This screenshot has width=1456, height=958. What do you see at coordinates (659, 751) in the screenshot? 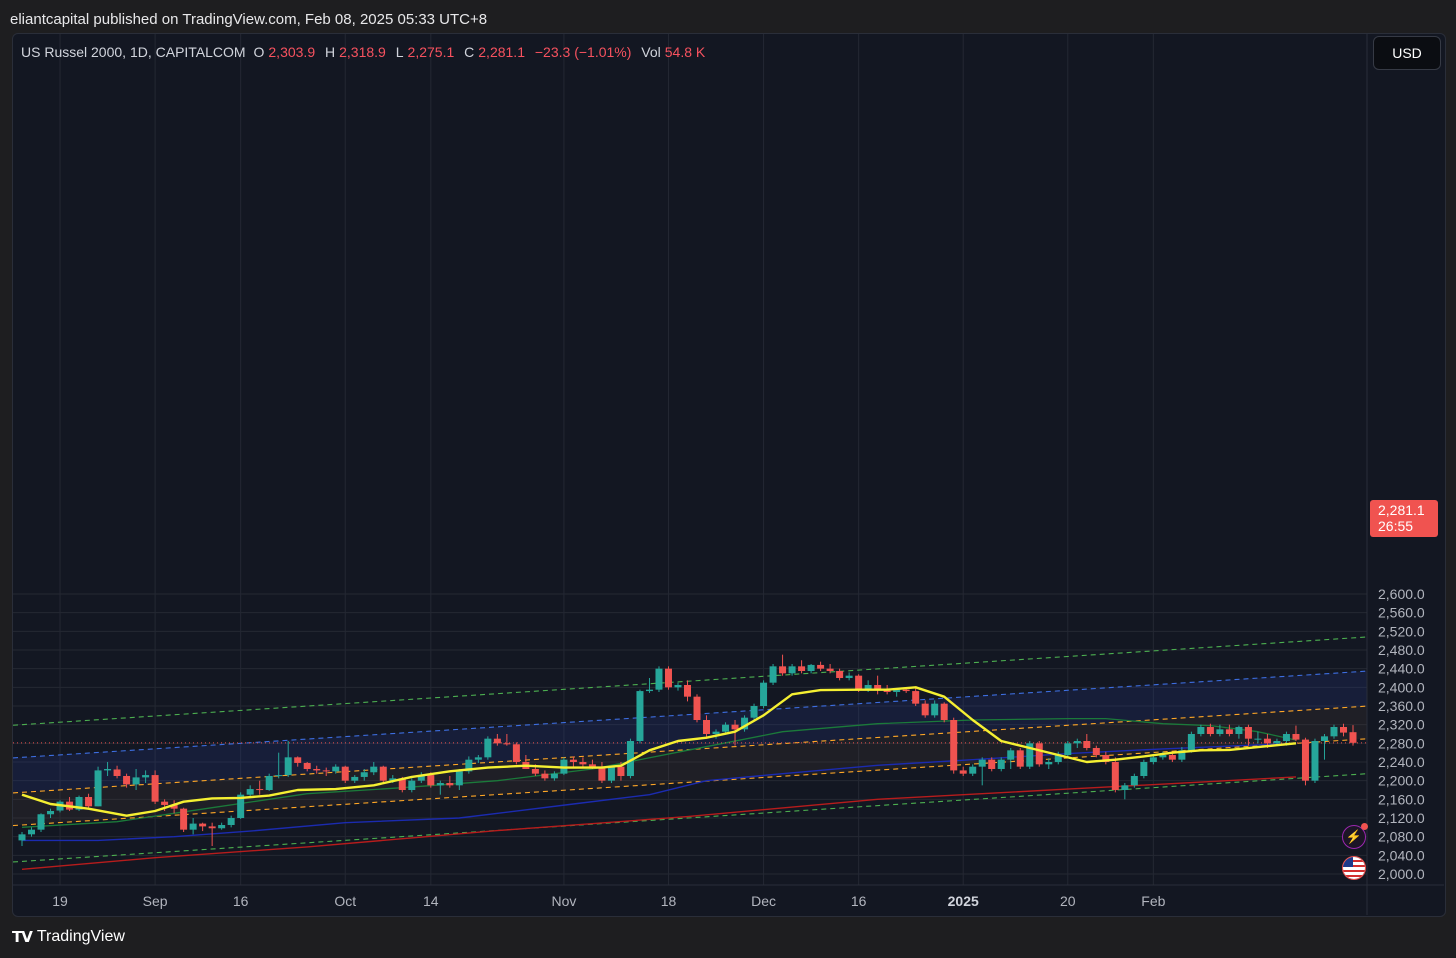
I see `ma-fast-yellow` at bounding box center [659, 751].